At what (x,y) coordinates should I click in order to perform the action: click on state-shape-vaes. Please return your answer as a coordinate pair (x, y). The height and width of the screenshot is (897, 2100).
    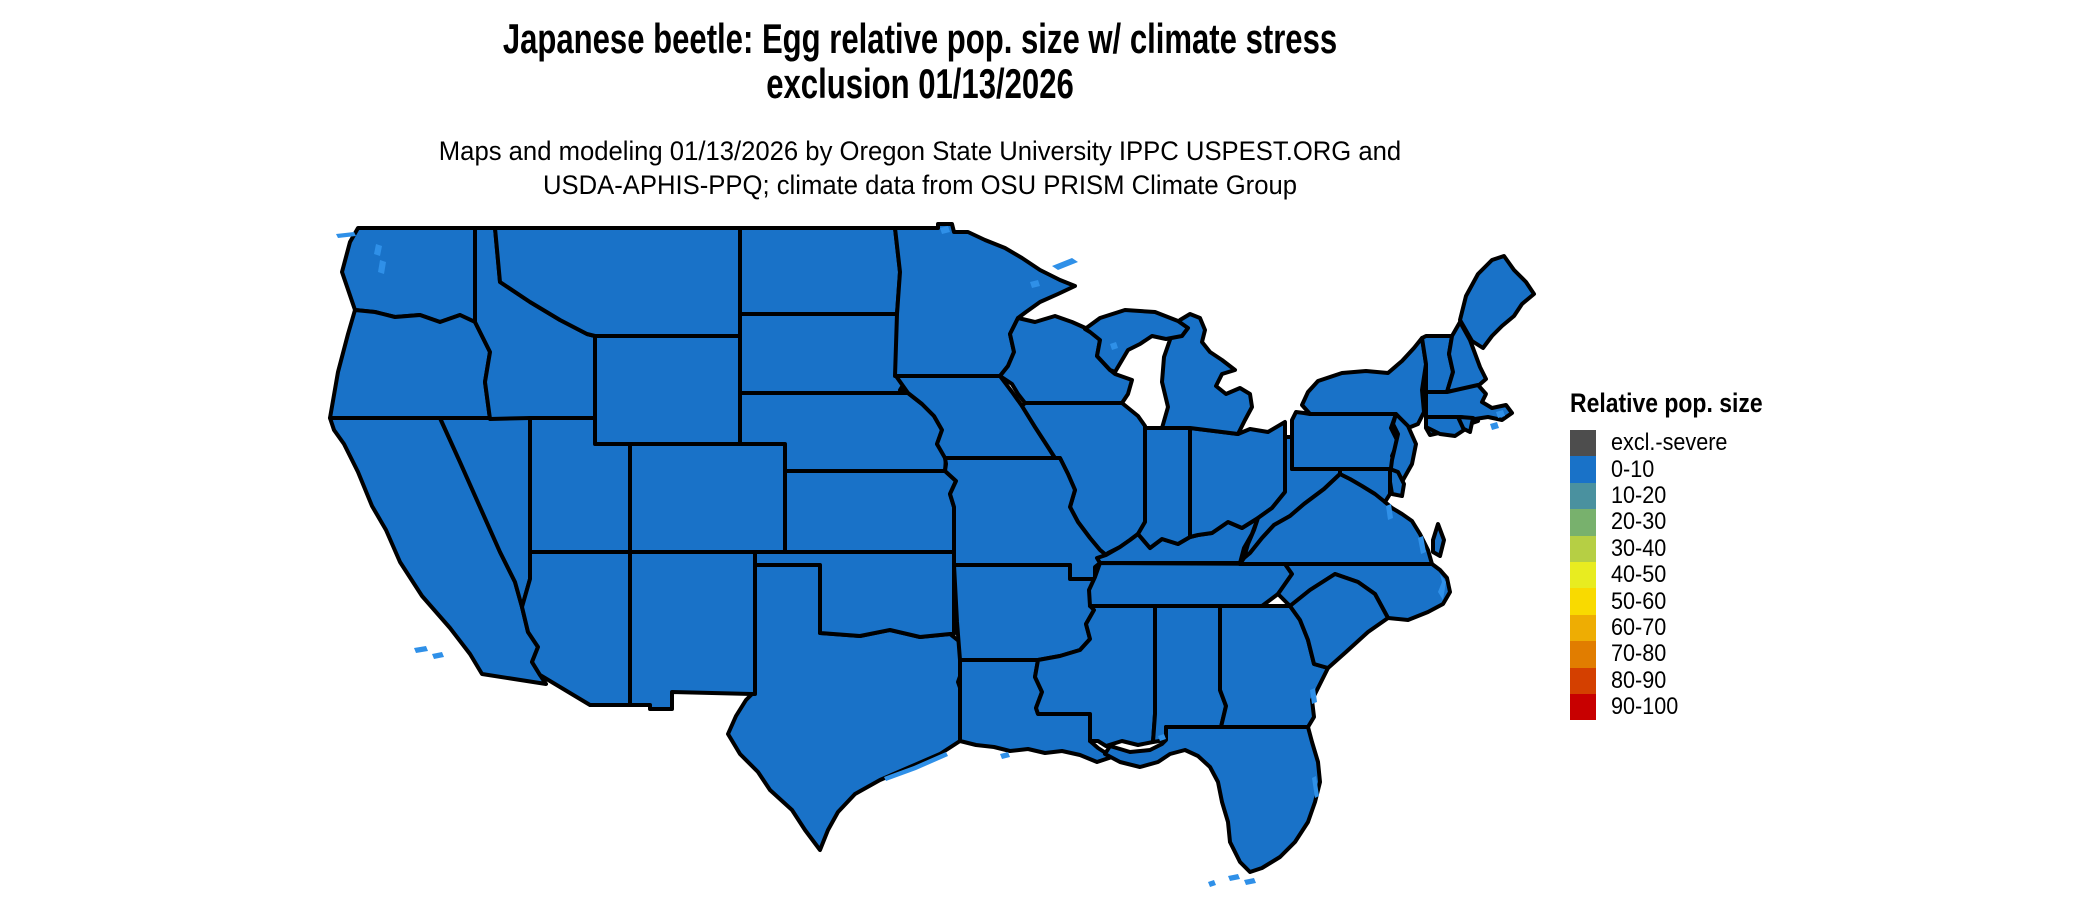
    Looking at the image, I should click on (1438, 540).